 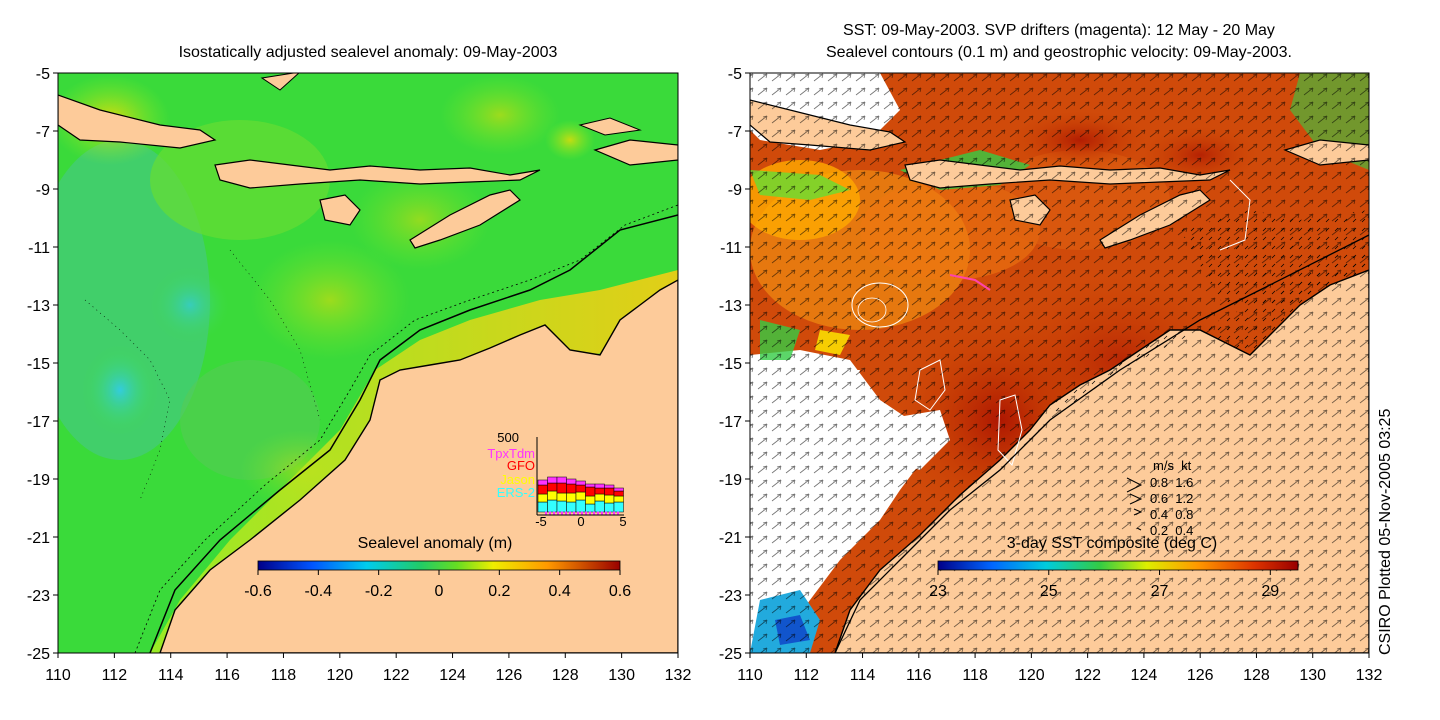 What do you see at coordinates (516, 492) in the screenshot?
I see `inset-label-ers2: ERS-2` at bounding box center [516, 492].